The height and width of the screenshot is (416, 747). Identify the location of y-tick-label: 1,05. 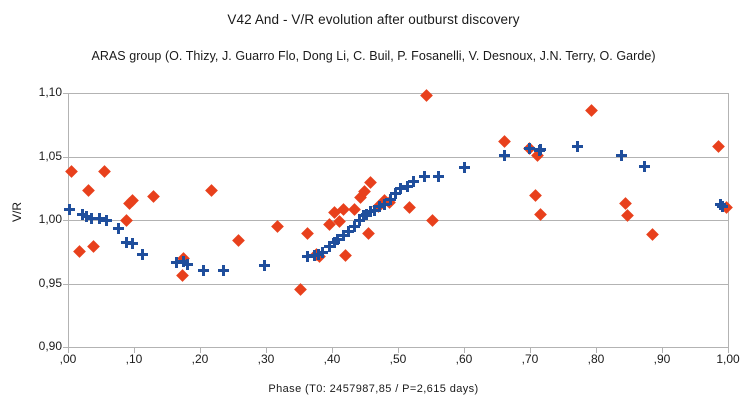
(50, 155).